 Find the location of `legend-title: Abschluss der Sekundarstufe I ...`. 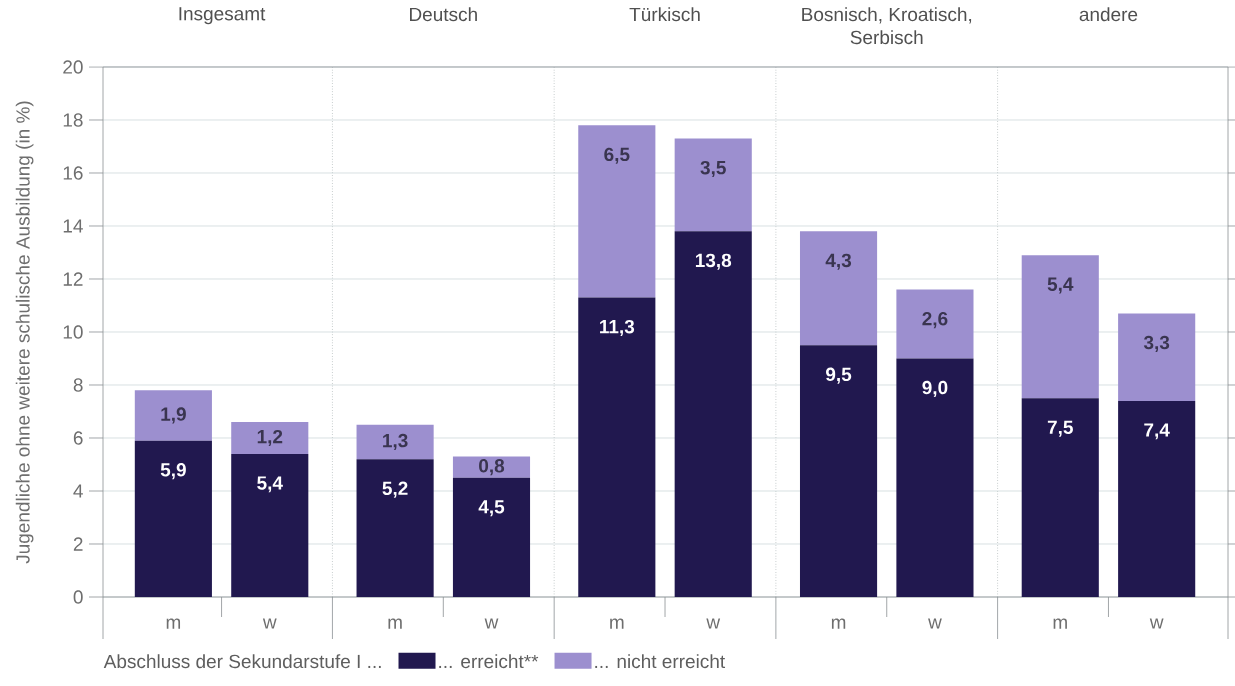

legend-title: Abschluss der Sekundarstufe I ... is located at coordinates (242, 661).